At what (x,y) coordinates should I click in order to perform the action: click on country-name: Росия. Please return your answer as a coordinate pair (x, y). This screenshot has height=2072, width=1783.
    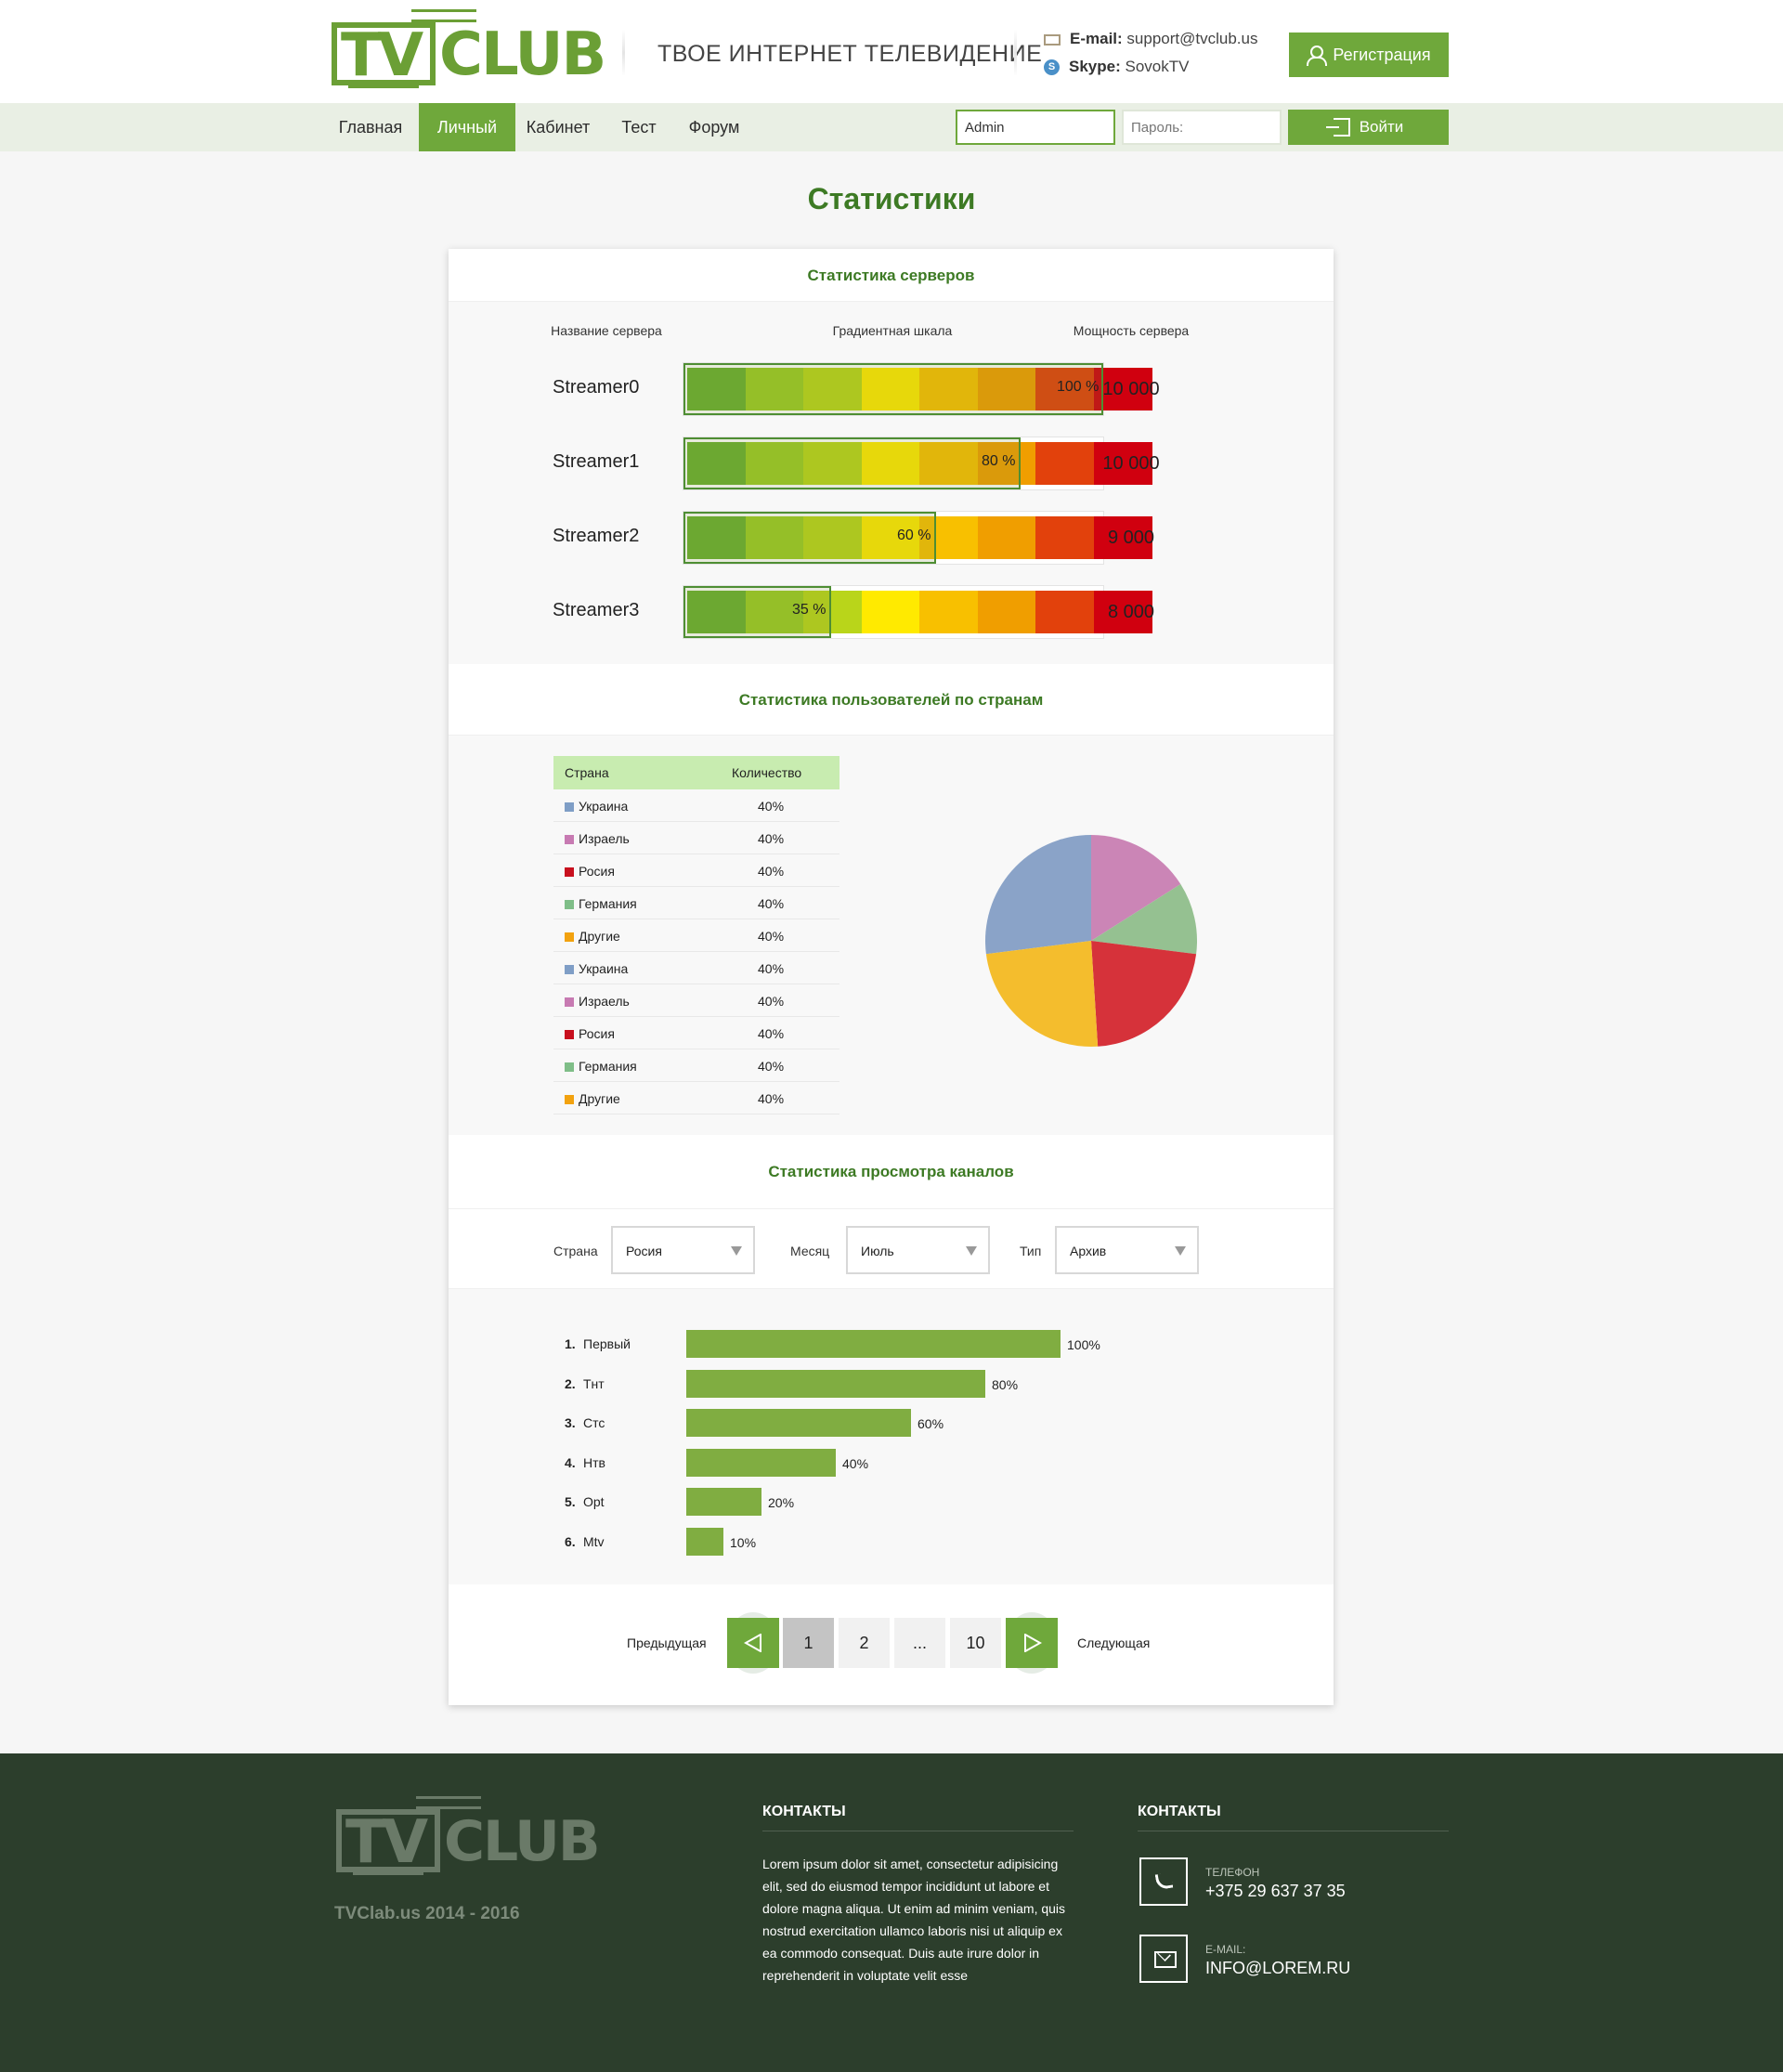
    Looking at the image, I should click on (597, 871).